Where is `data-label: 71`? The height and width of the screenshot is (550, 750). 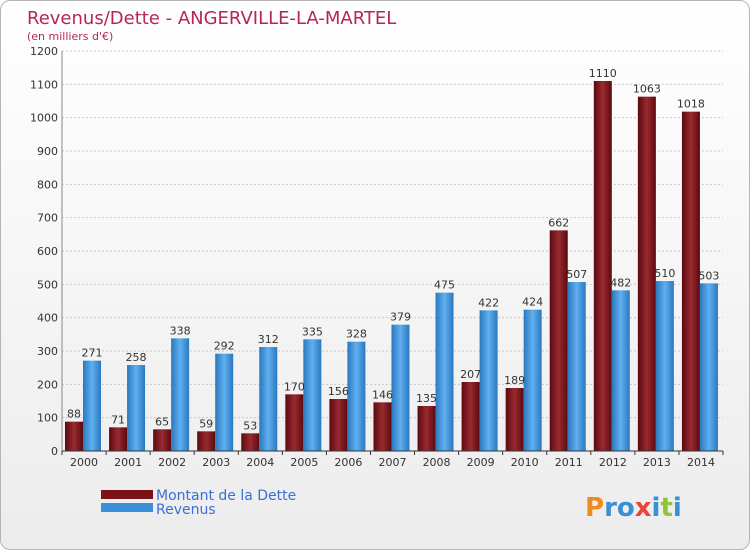
data-label: 71 is located at coordinates (118, 419).